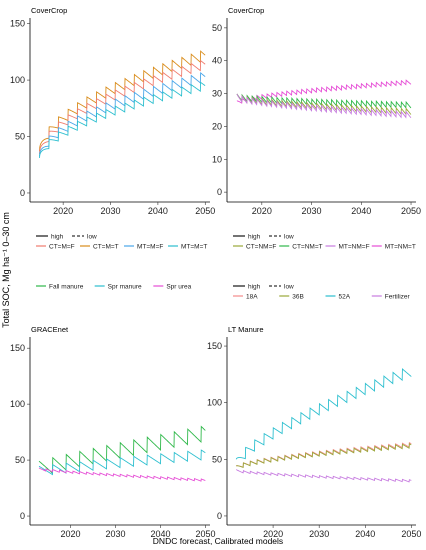 This screenshot has height=550, width=426. I want to click on series-line-MT=NM=T, so click(324, 91).